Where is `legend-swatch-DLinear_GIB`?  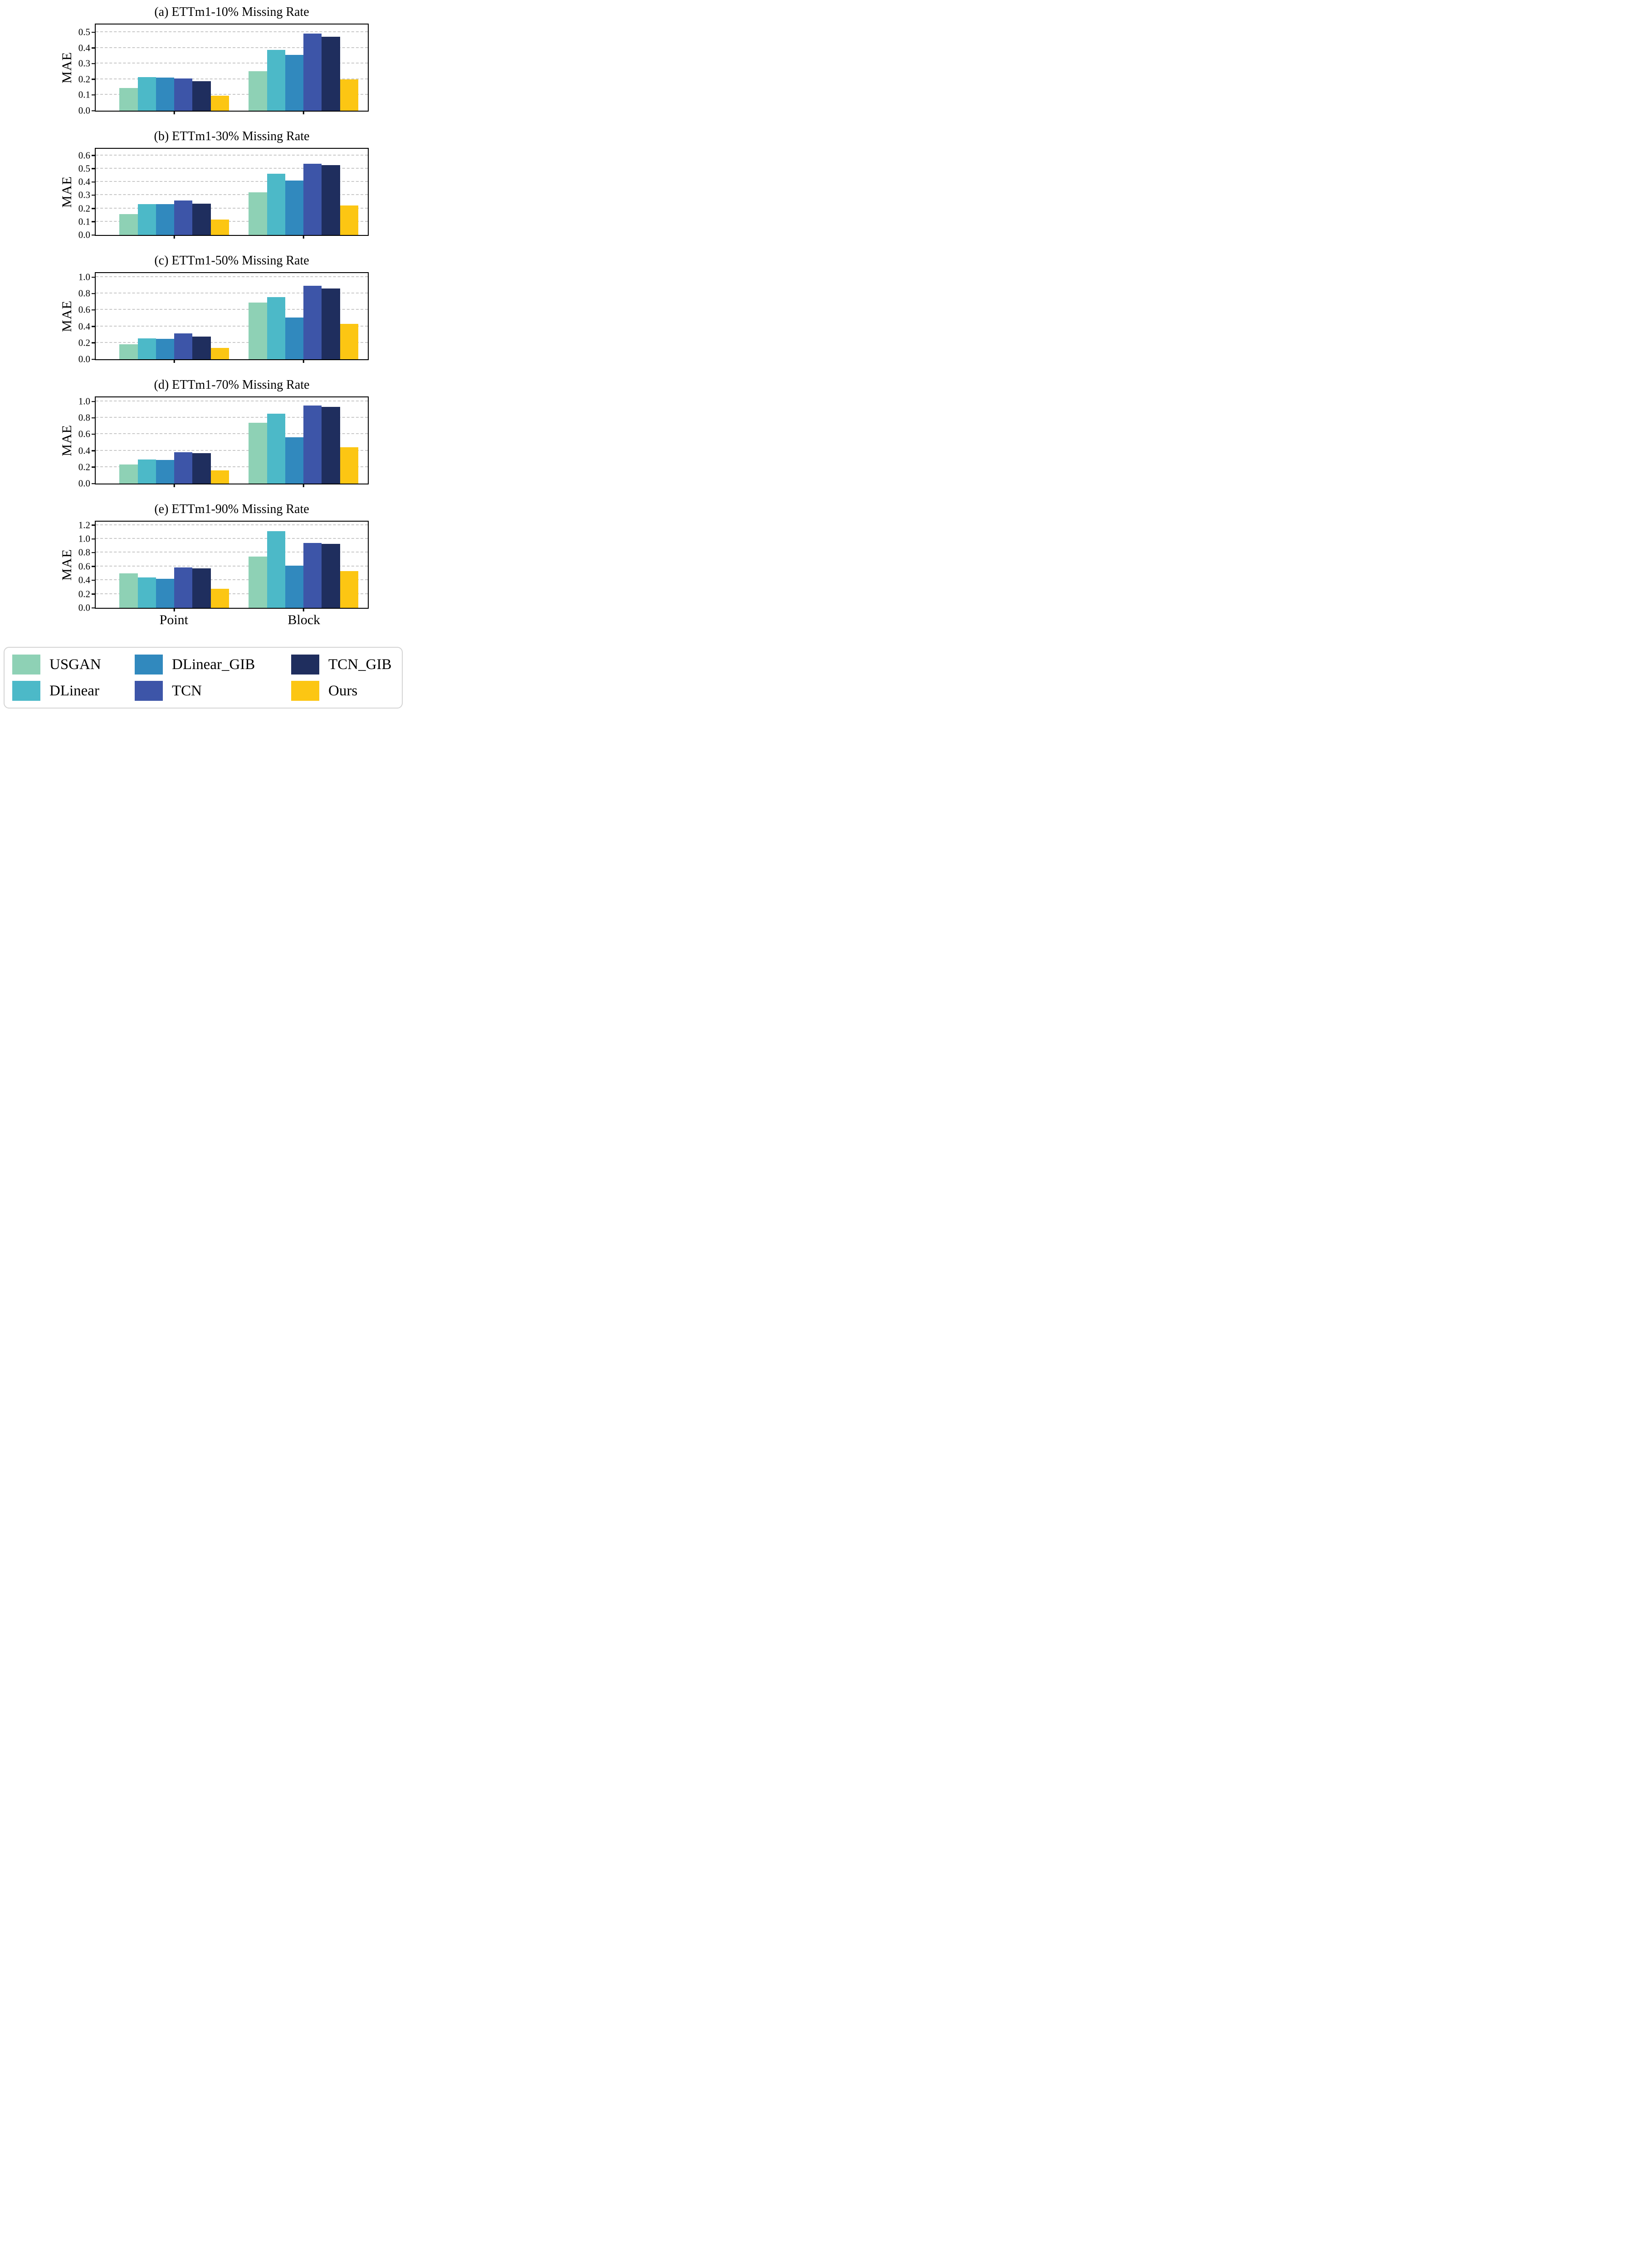
legend-swatch-DLinear_GIB is located at coordinates (149, 665).